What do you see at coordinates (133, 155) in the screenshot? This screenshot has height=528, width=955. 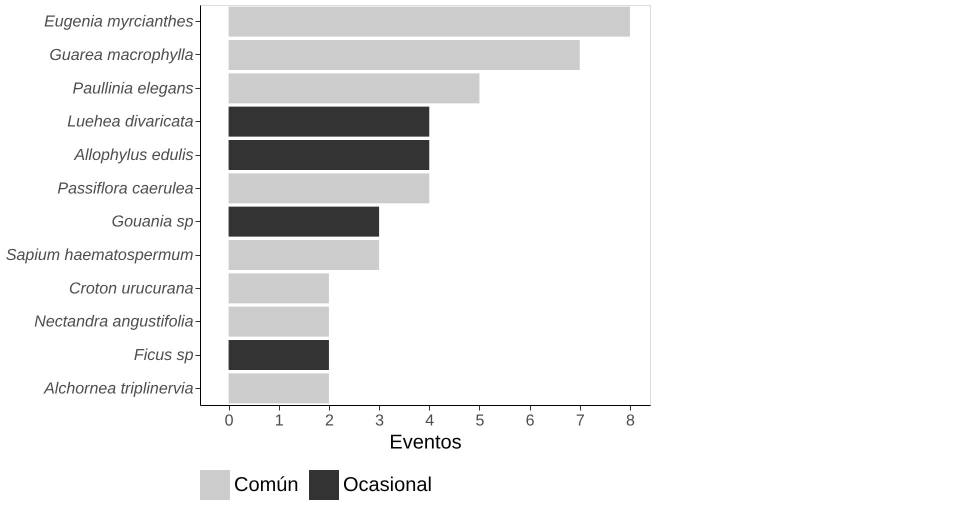 I see `y-tick-label: Allophylus edulis` at bounding box center [133, 155].